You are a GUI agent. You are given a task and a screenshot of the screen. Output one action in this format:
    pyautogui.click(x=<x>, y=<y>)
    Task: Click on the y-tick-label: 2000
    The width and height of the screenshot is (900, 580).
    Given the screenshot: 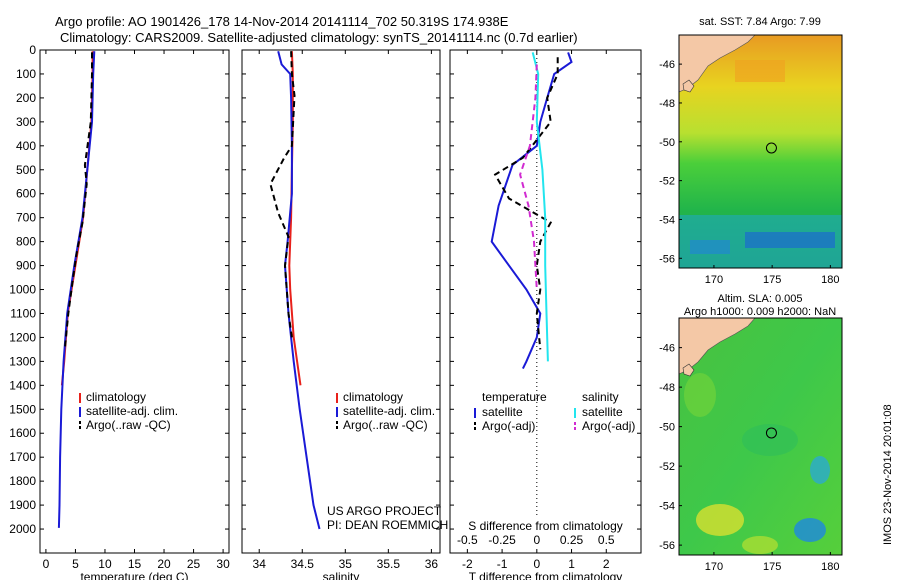 What is the action you would take?
    pyautogui.click(x=22, y=529)
    